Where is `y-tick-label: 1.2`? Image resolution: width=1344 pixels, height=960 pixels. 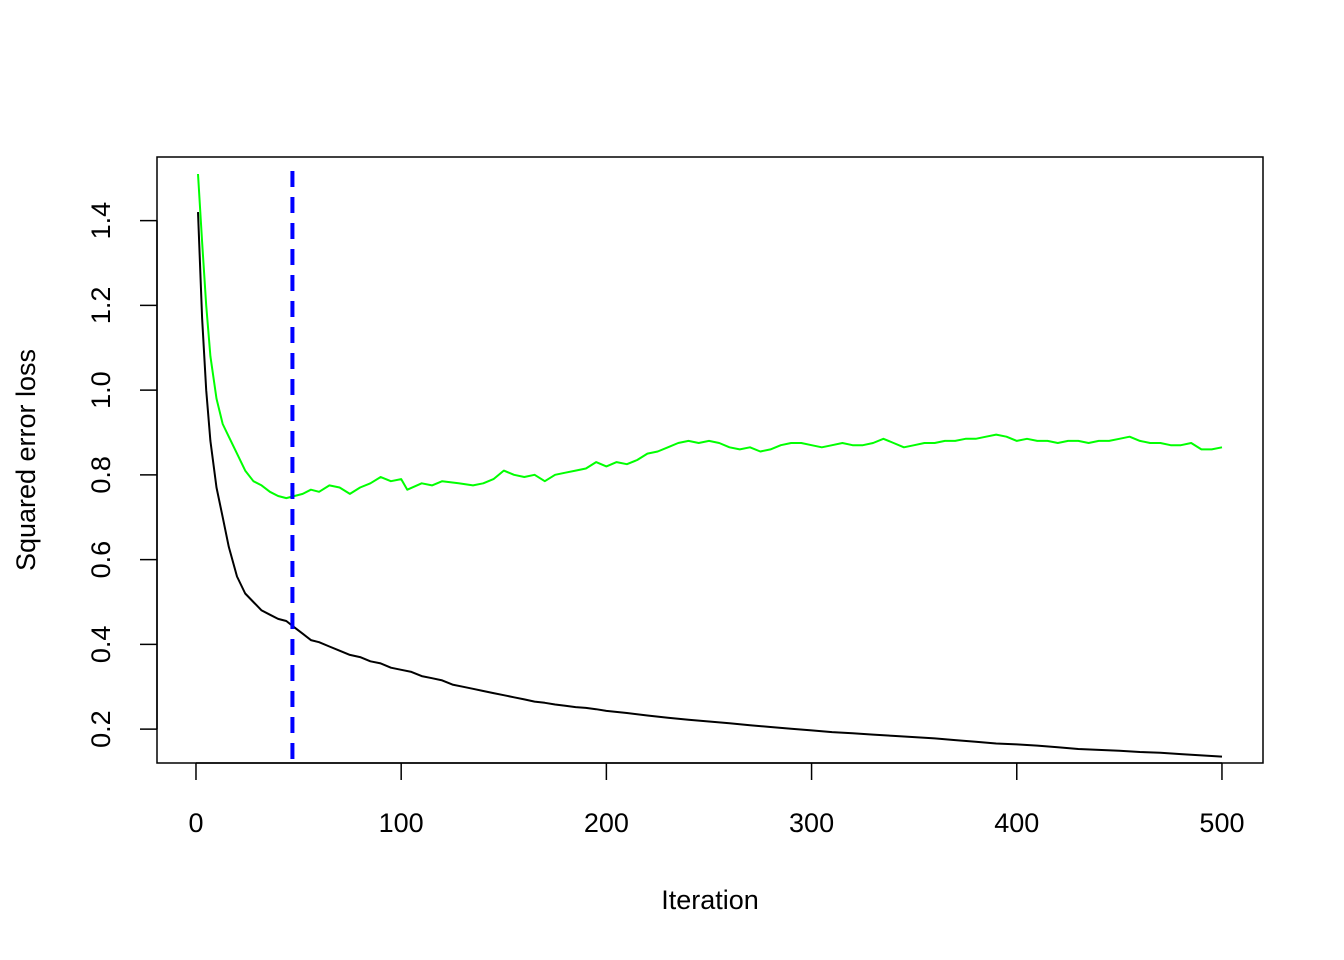
y-tick-label: 1.2 is located at coordinates (101, 306).